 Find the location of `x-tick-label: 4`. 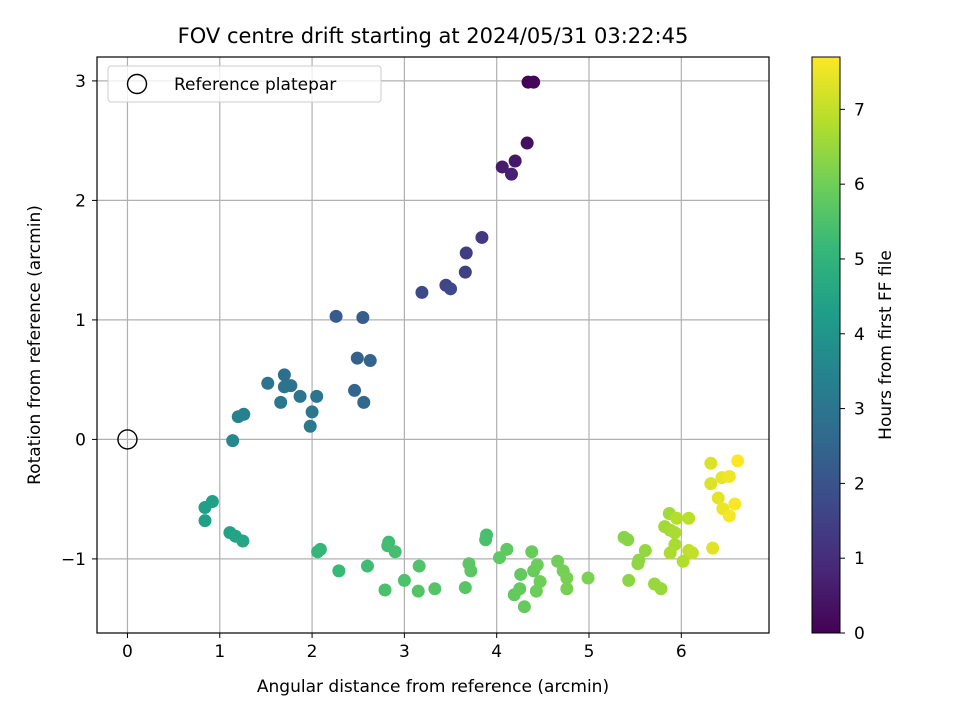

x-tick-label: 4 is located at coordinates (496, 652).